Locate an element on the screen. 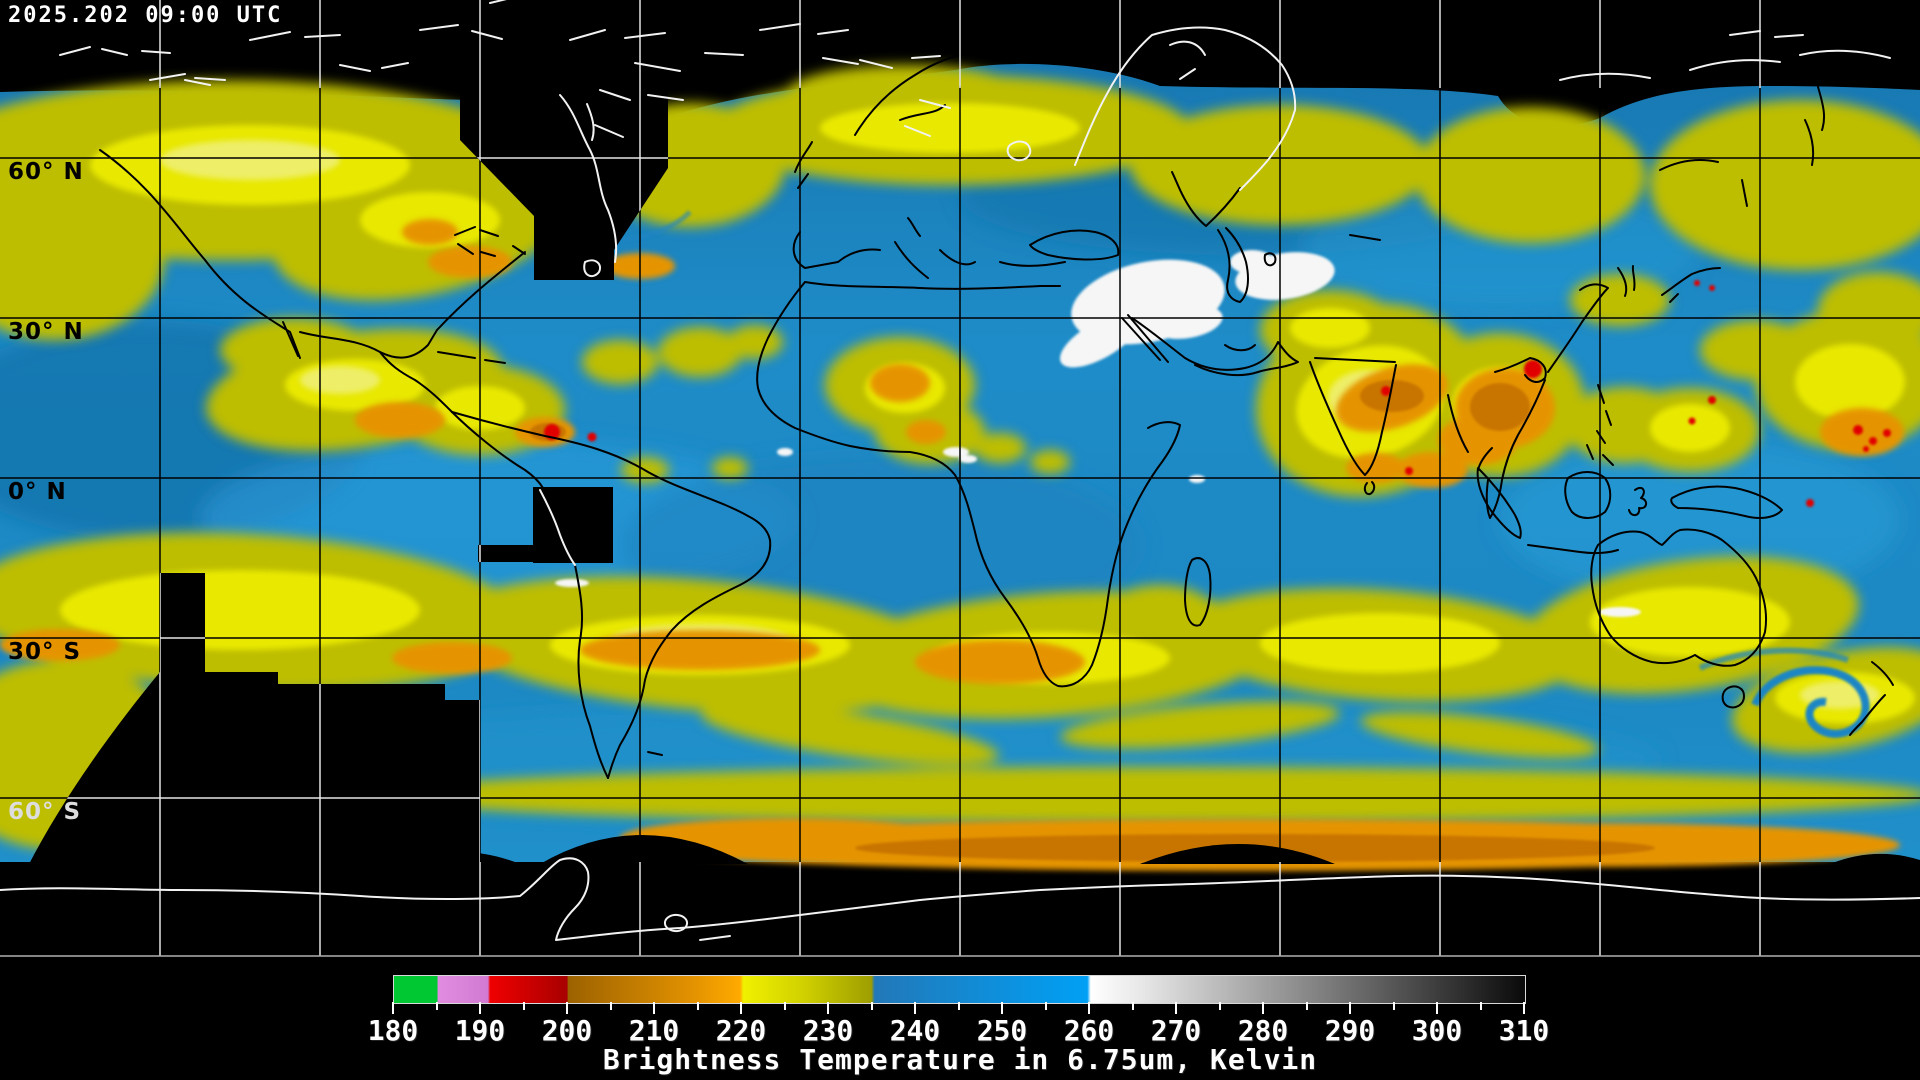 This screenshot has height=1080, width=1920. colorbar-tick-label: 230 is located at coordinates (828, 1030).